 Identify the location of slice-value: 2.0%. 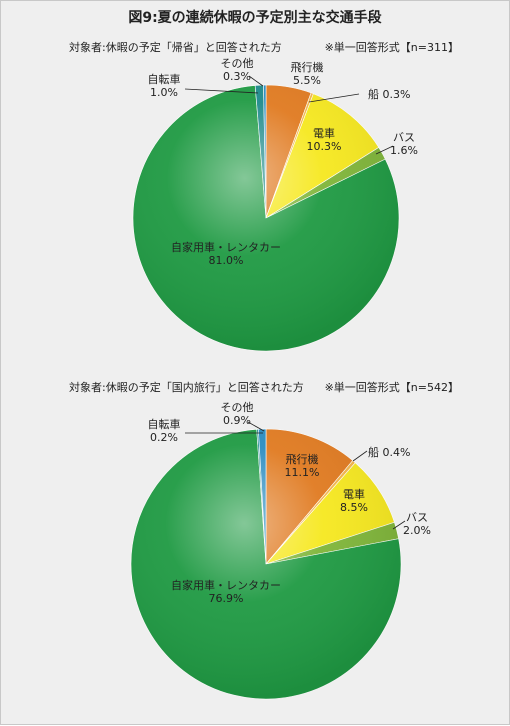
(417, 530).